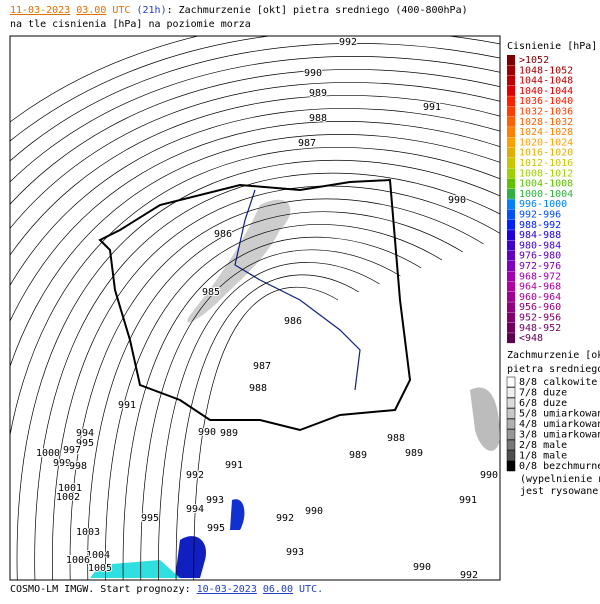  I want to click on legend-label: 1032-1036, so click(546, 112).